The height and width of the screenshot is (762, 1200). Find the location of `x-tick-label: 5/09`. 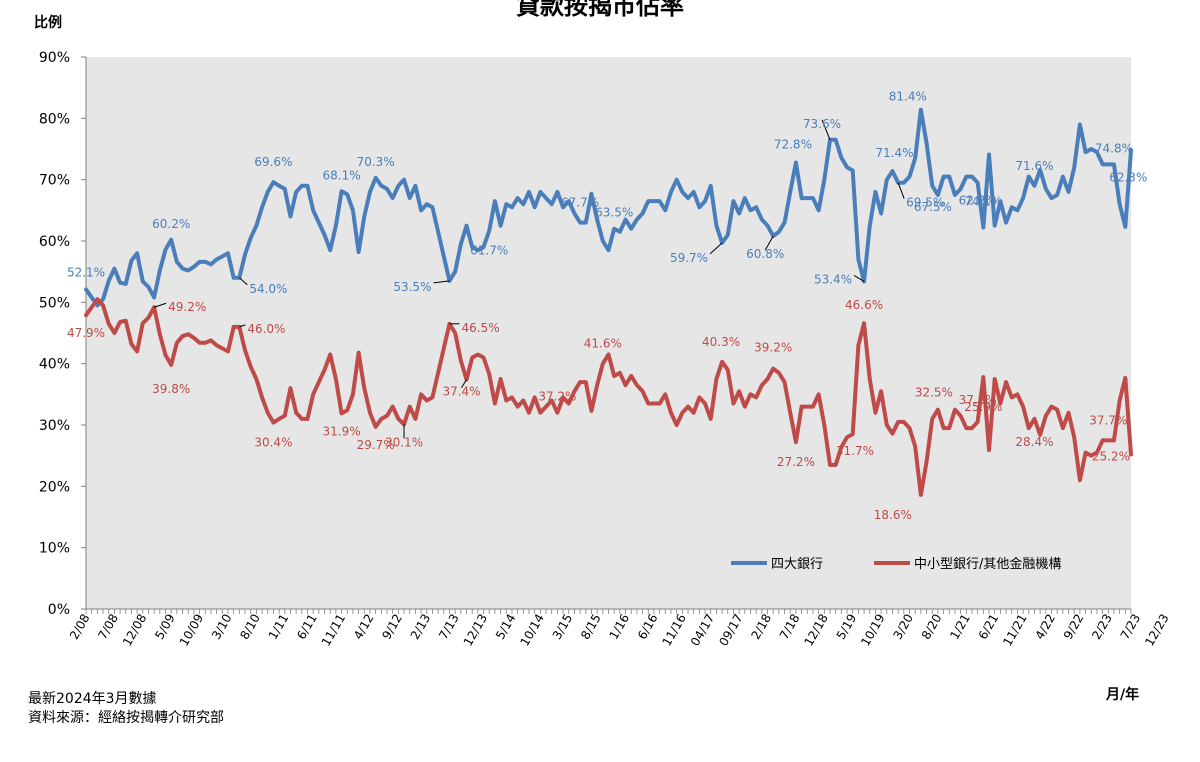

x-tick-label: 5/09 is located at coordinates (165, 627).